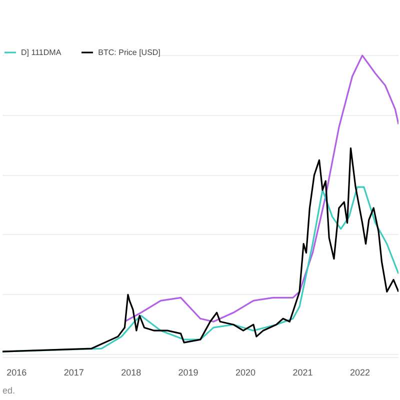 This screenshot has height=400, width=400. Describe the element at coordinates (245, 373) in the screenshot. I see `x-tick-label: 2020` at that location.